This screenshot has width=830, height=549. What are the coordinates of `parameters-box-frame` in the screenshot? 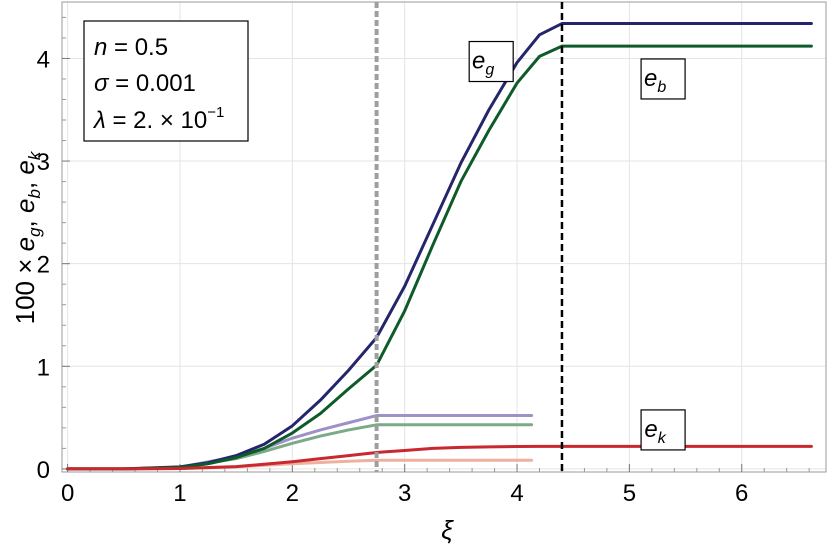 It's located at (166, 81).